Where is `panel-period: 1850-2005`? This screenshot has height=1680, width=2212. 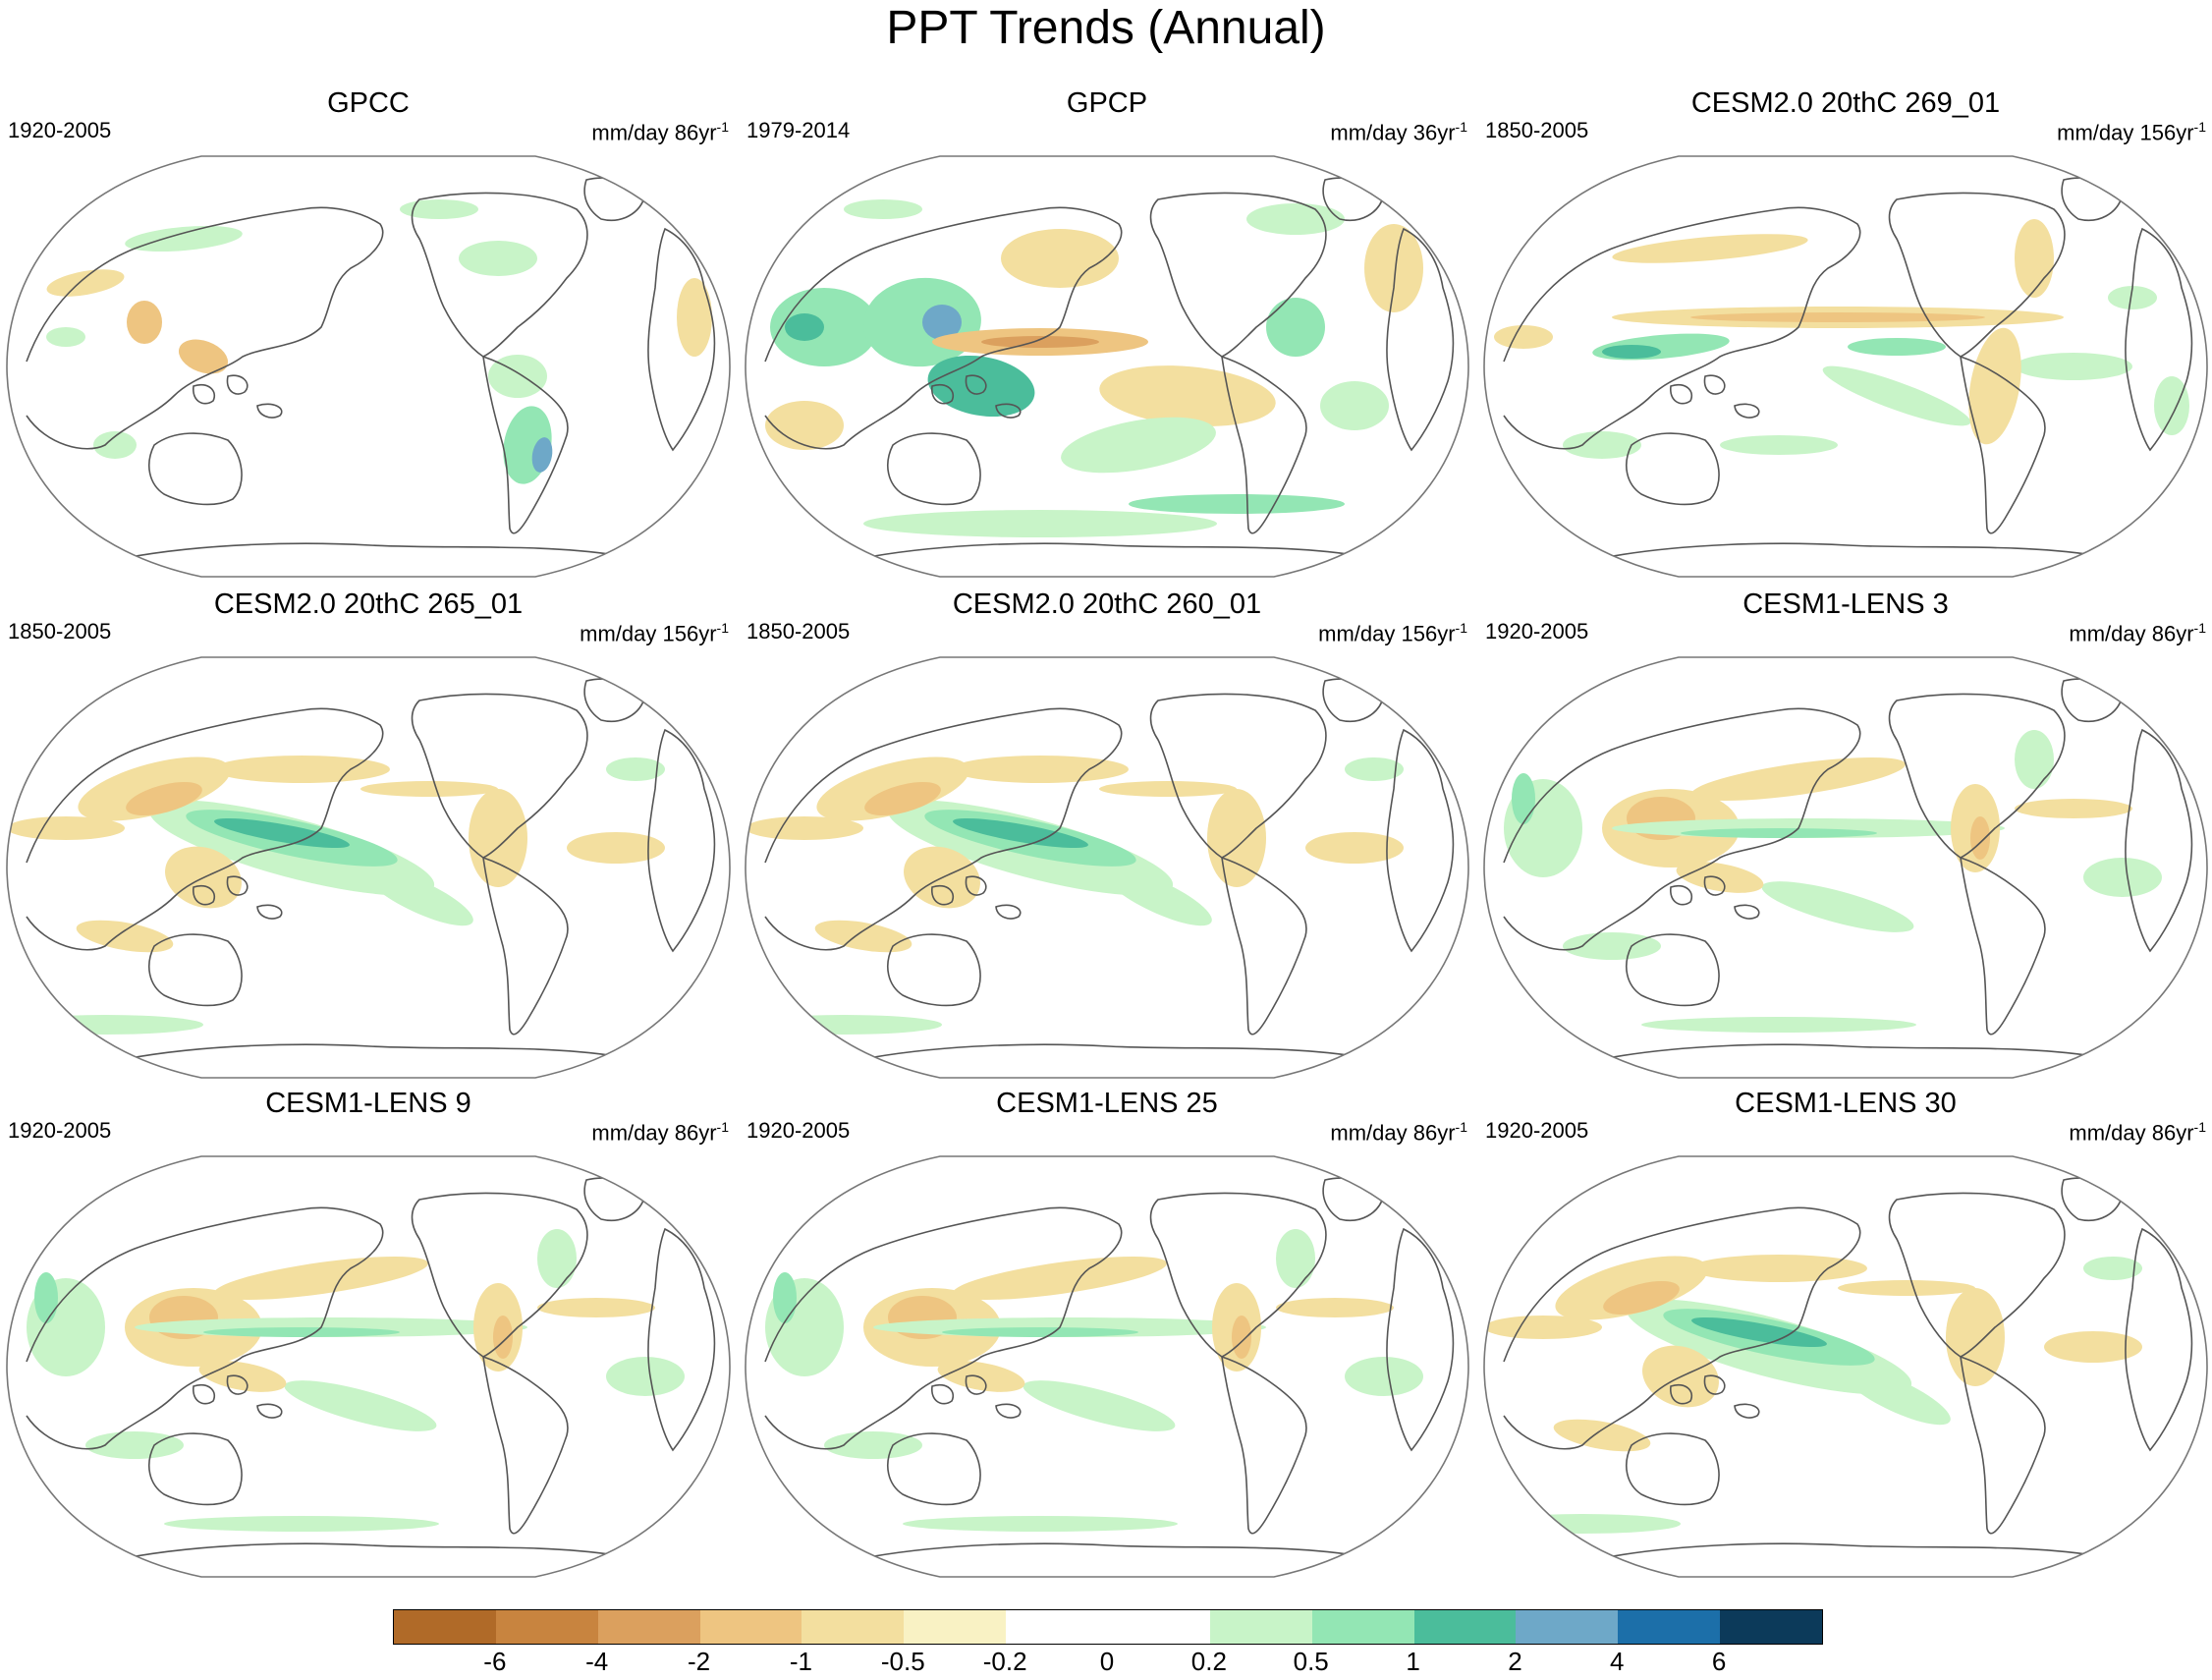
panel-period: 1850-2005 is located at coordinates (799, 631).